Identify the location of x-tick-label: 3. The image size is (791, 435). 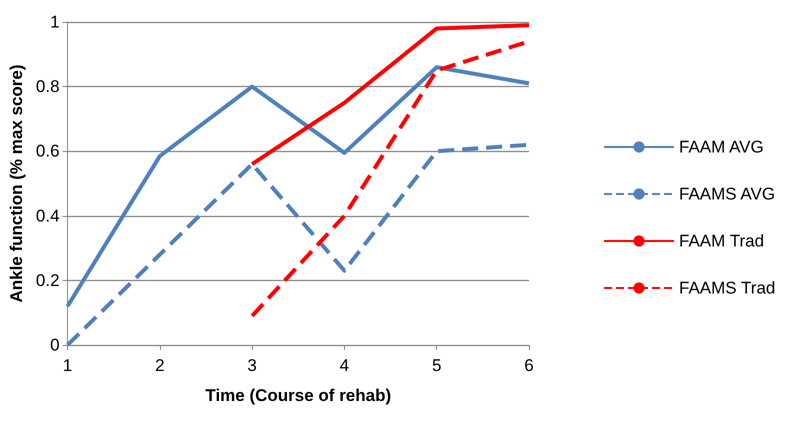
(252, 365).